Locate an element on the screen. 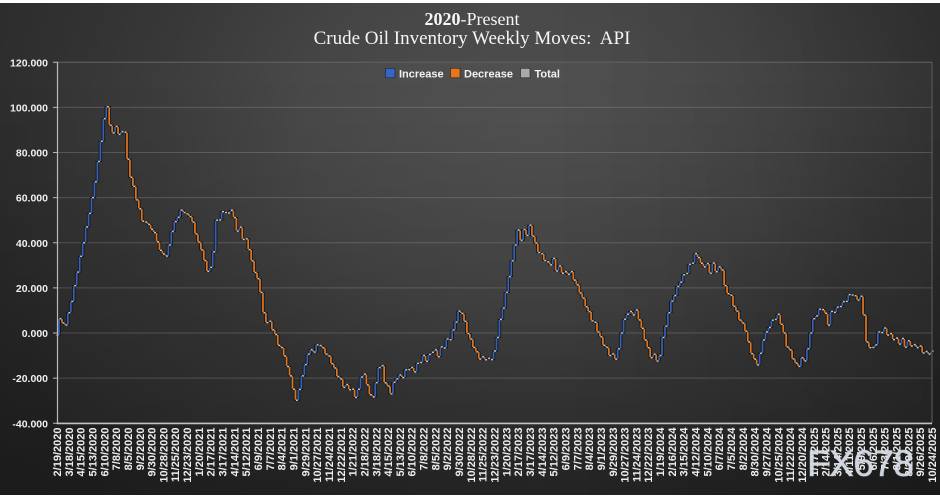 The width and height of the screenshot is (940, 500). svg-text: -20.000 is located at coordinates (30, 379).